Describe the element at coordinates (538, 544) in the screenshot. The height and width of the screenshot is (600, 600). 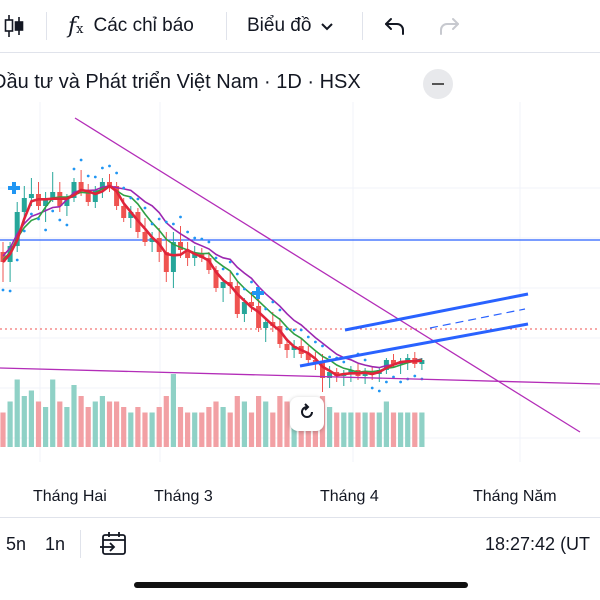
I see `clock-timezone: 18:27:42 (UT` at that location.